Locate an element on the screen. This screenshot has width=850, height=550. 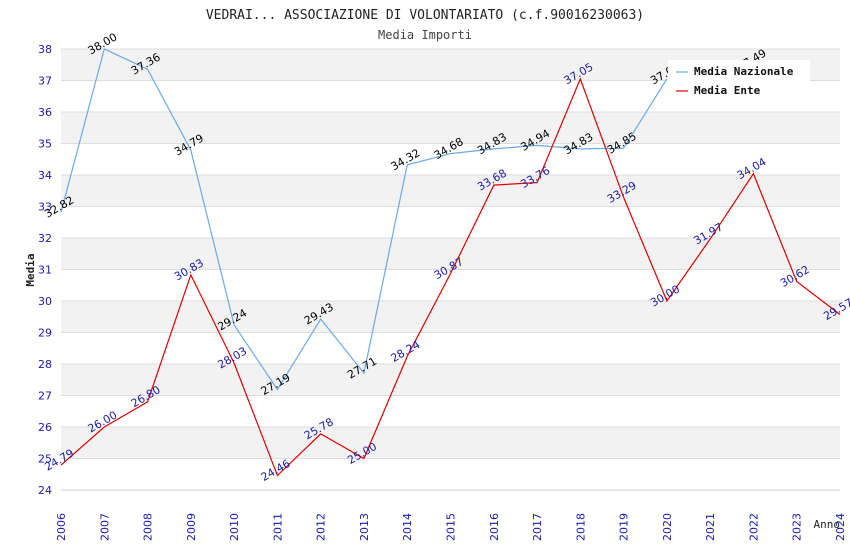
y-tick-label: 29 is located at coordinates (45, 333).